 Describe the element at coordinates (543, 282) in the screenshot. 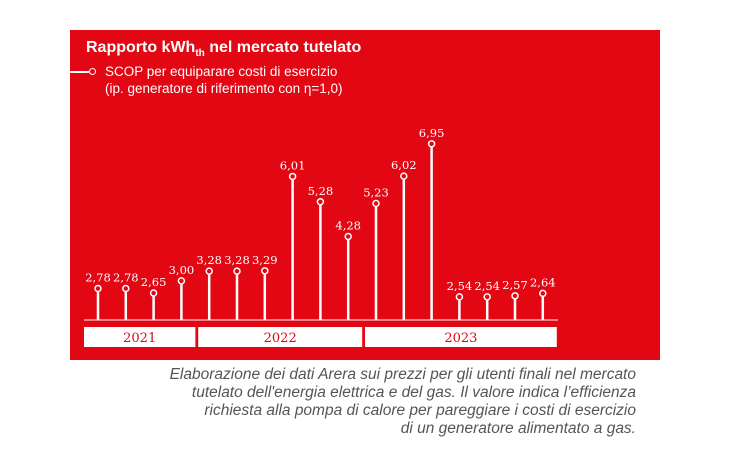

I see `data-label: 2,64` at that location.